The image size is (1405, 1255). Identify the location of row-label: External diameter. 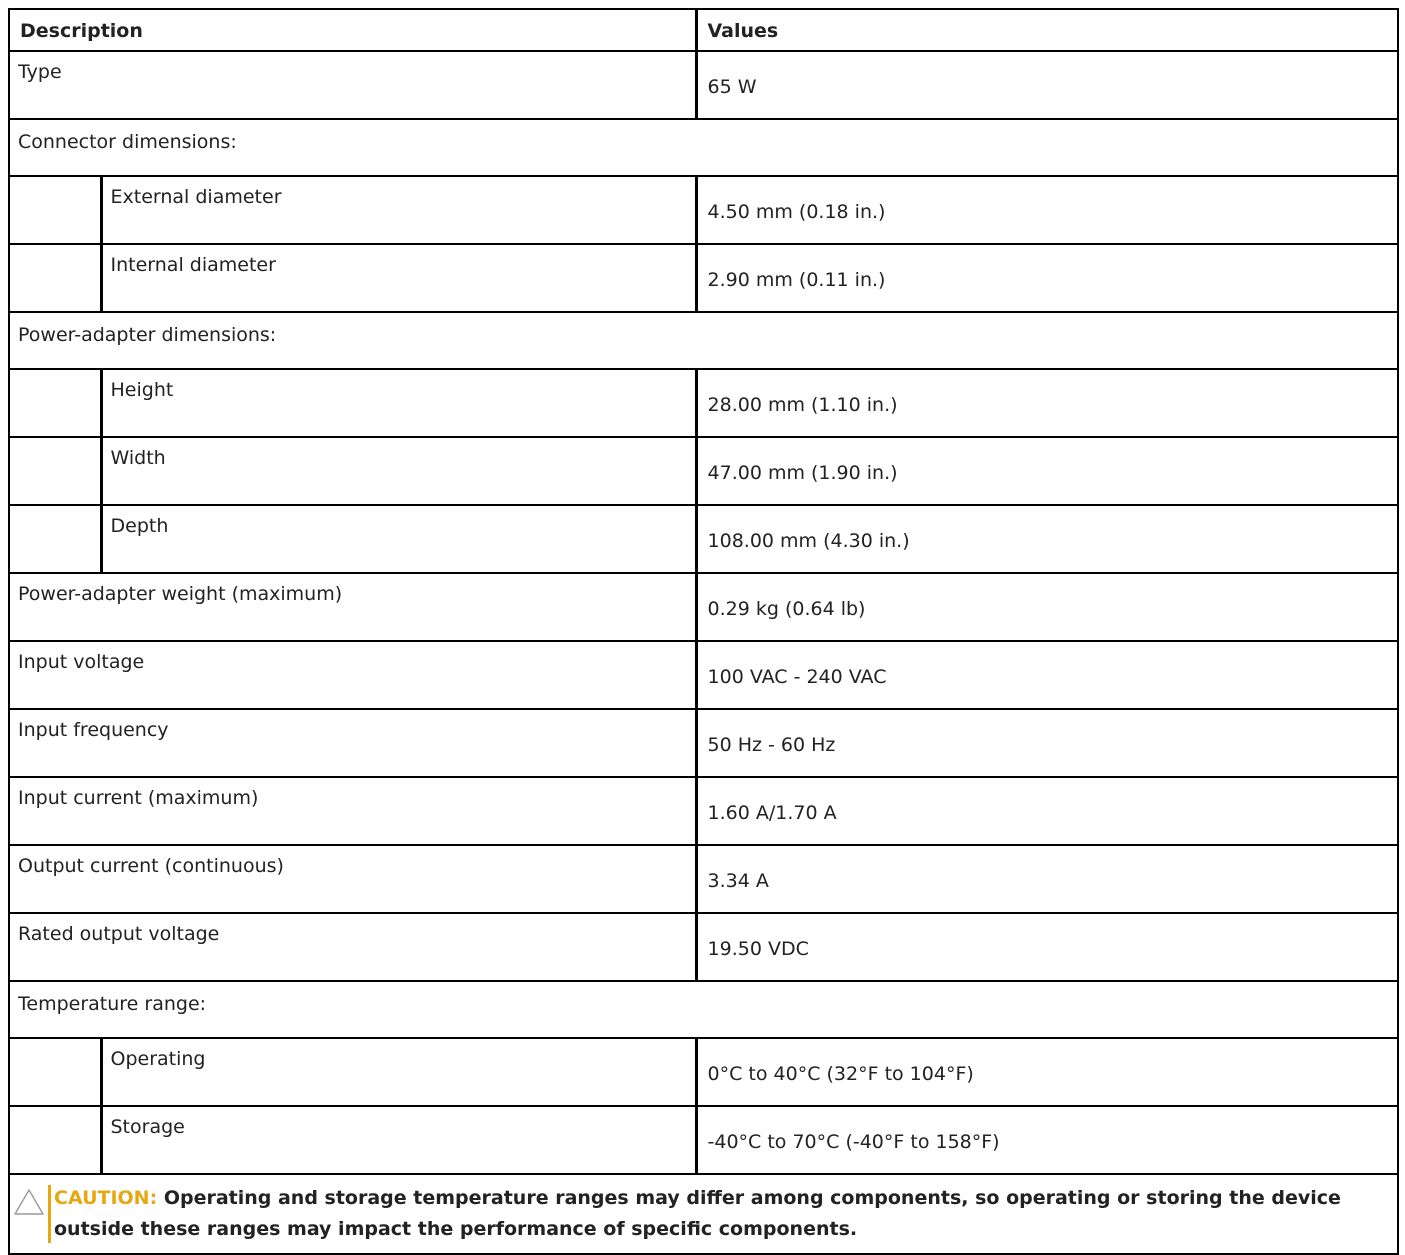
(398, 210).